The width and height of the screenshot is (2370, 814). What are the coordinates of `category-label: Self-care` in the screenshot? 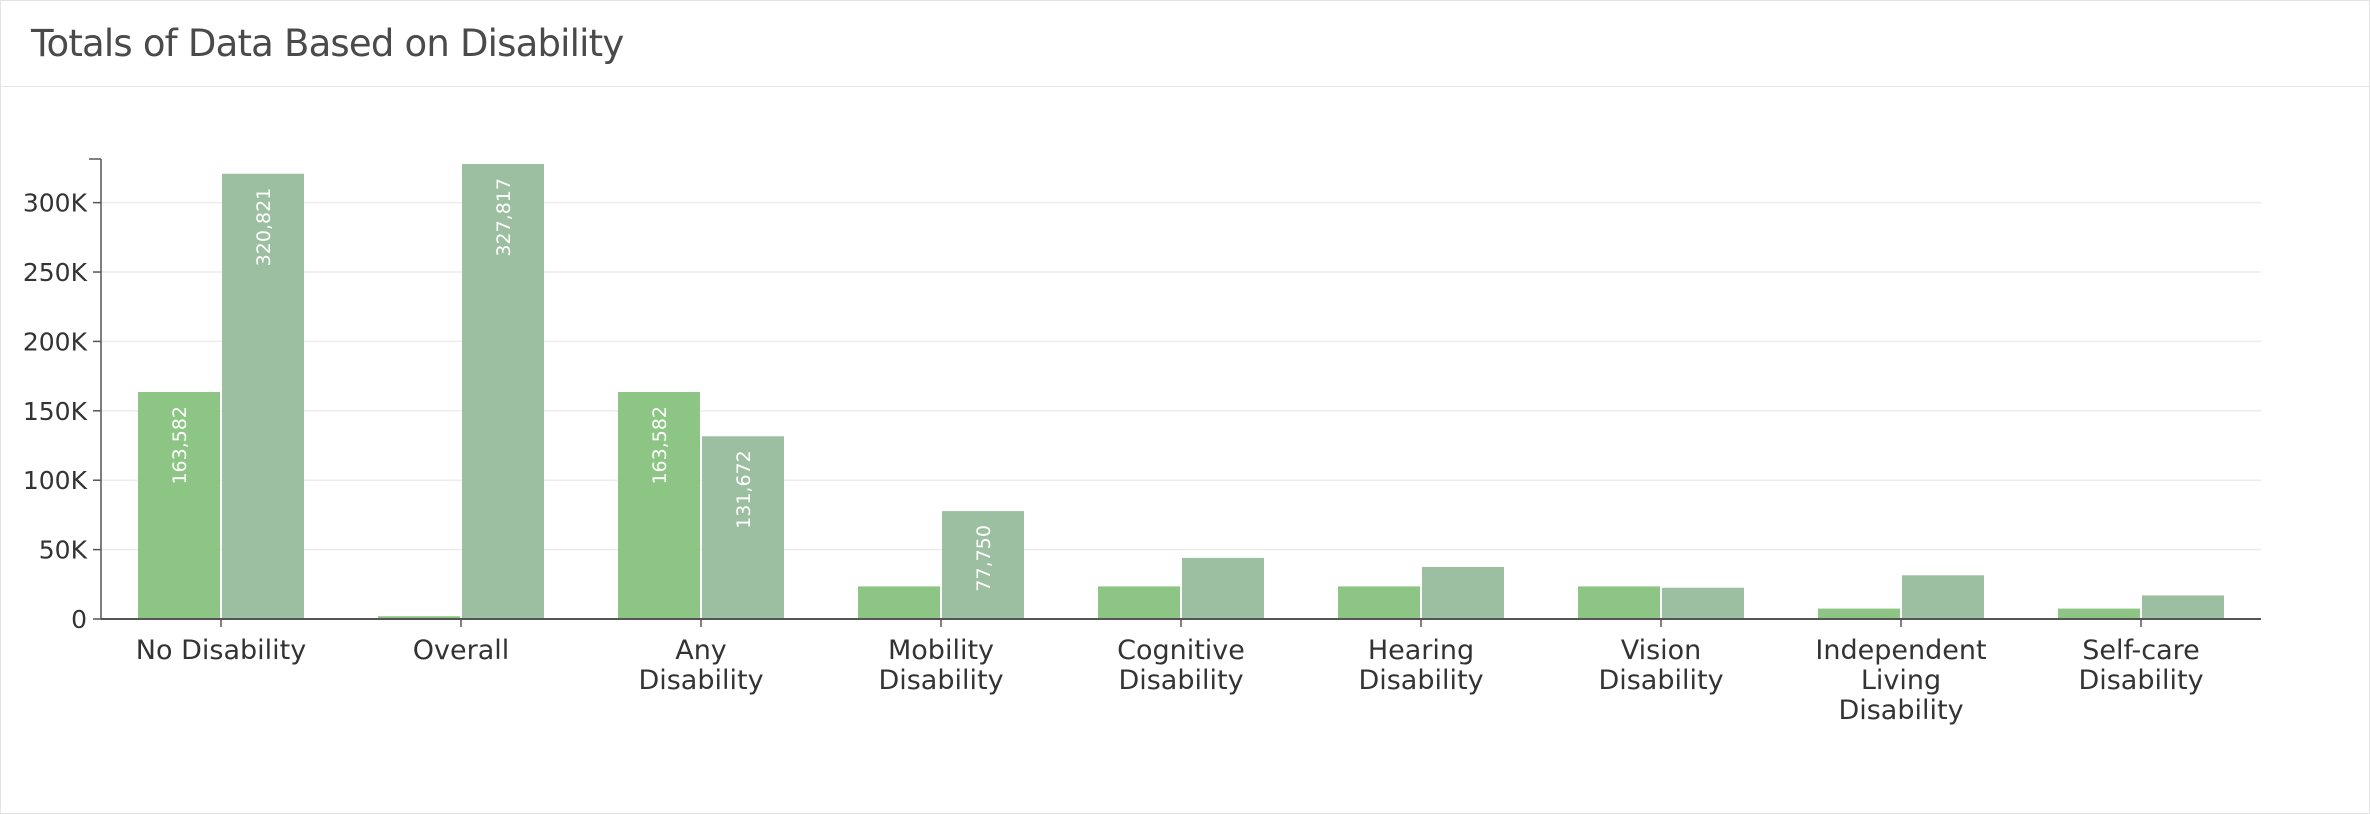 It's located at (2141, 650).